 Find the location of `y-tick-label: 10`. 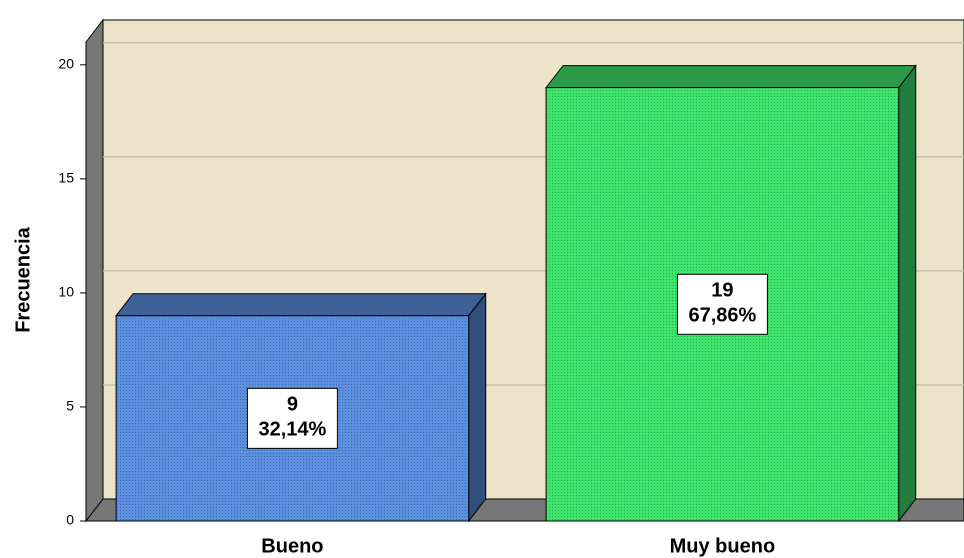

y-tick-label: 10 is located at coordinates (66, 292).